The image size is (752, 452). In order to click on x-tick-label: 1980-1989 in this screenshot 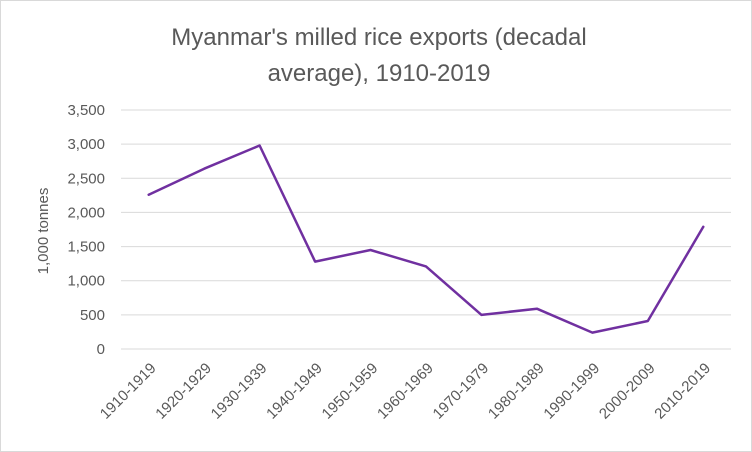, I will do `click(516, 391)`.